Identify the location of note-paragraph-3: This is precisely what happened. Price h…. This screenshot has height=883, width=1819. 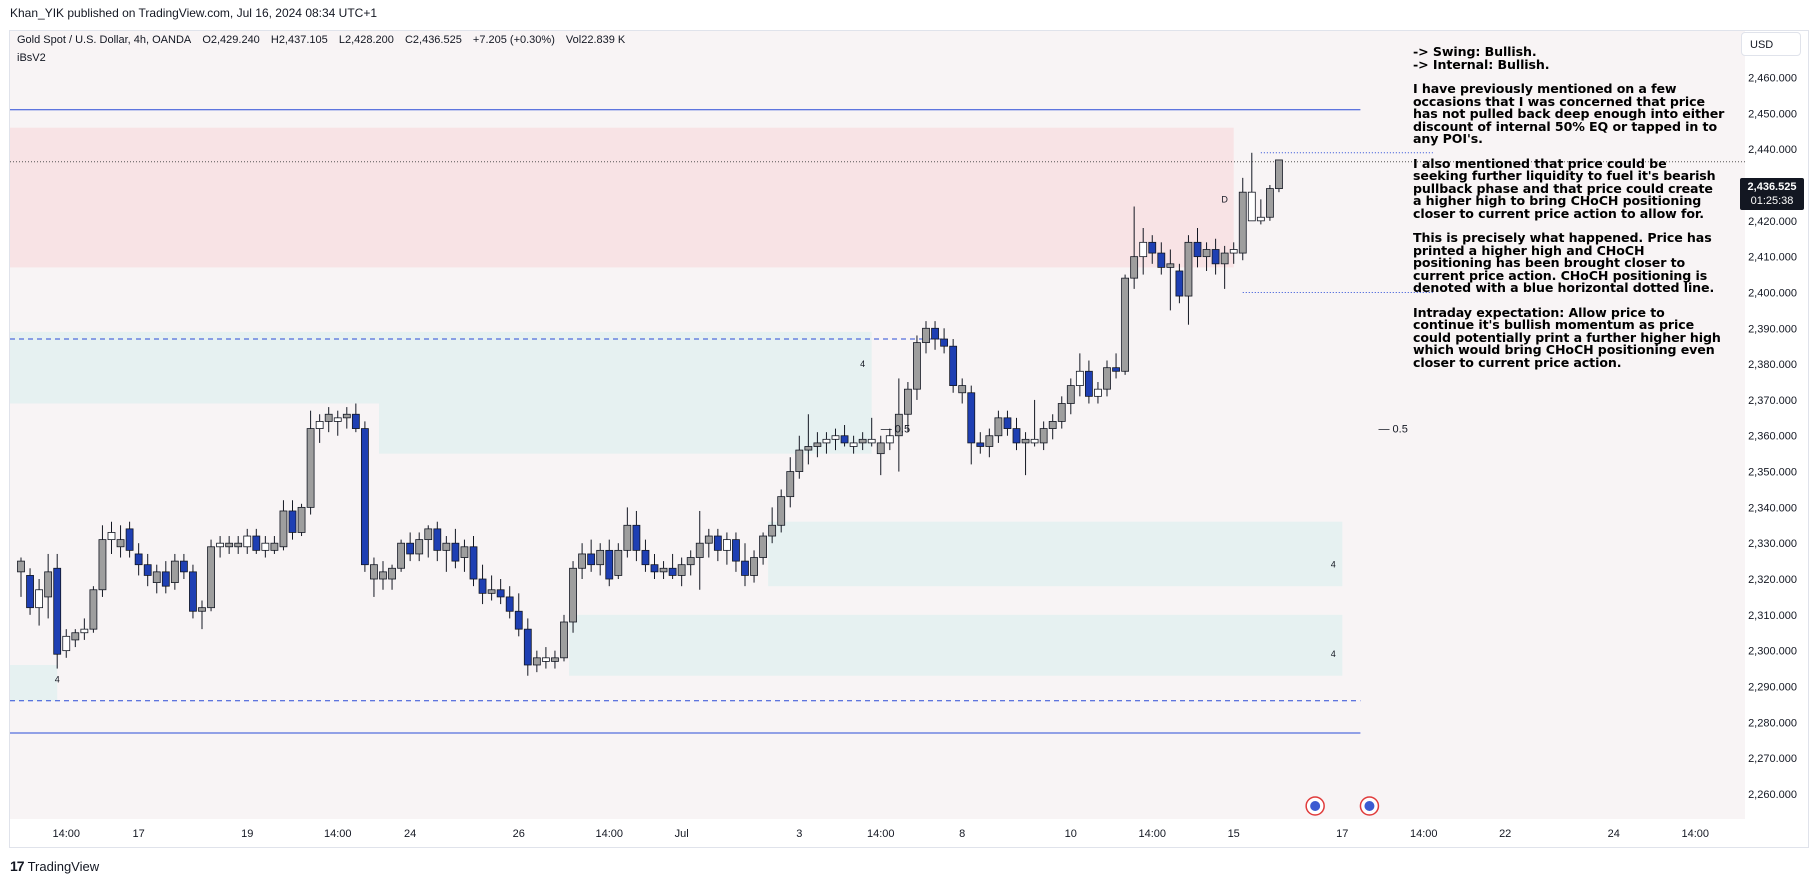
(1564, 262).